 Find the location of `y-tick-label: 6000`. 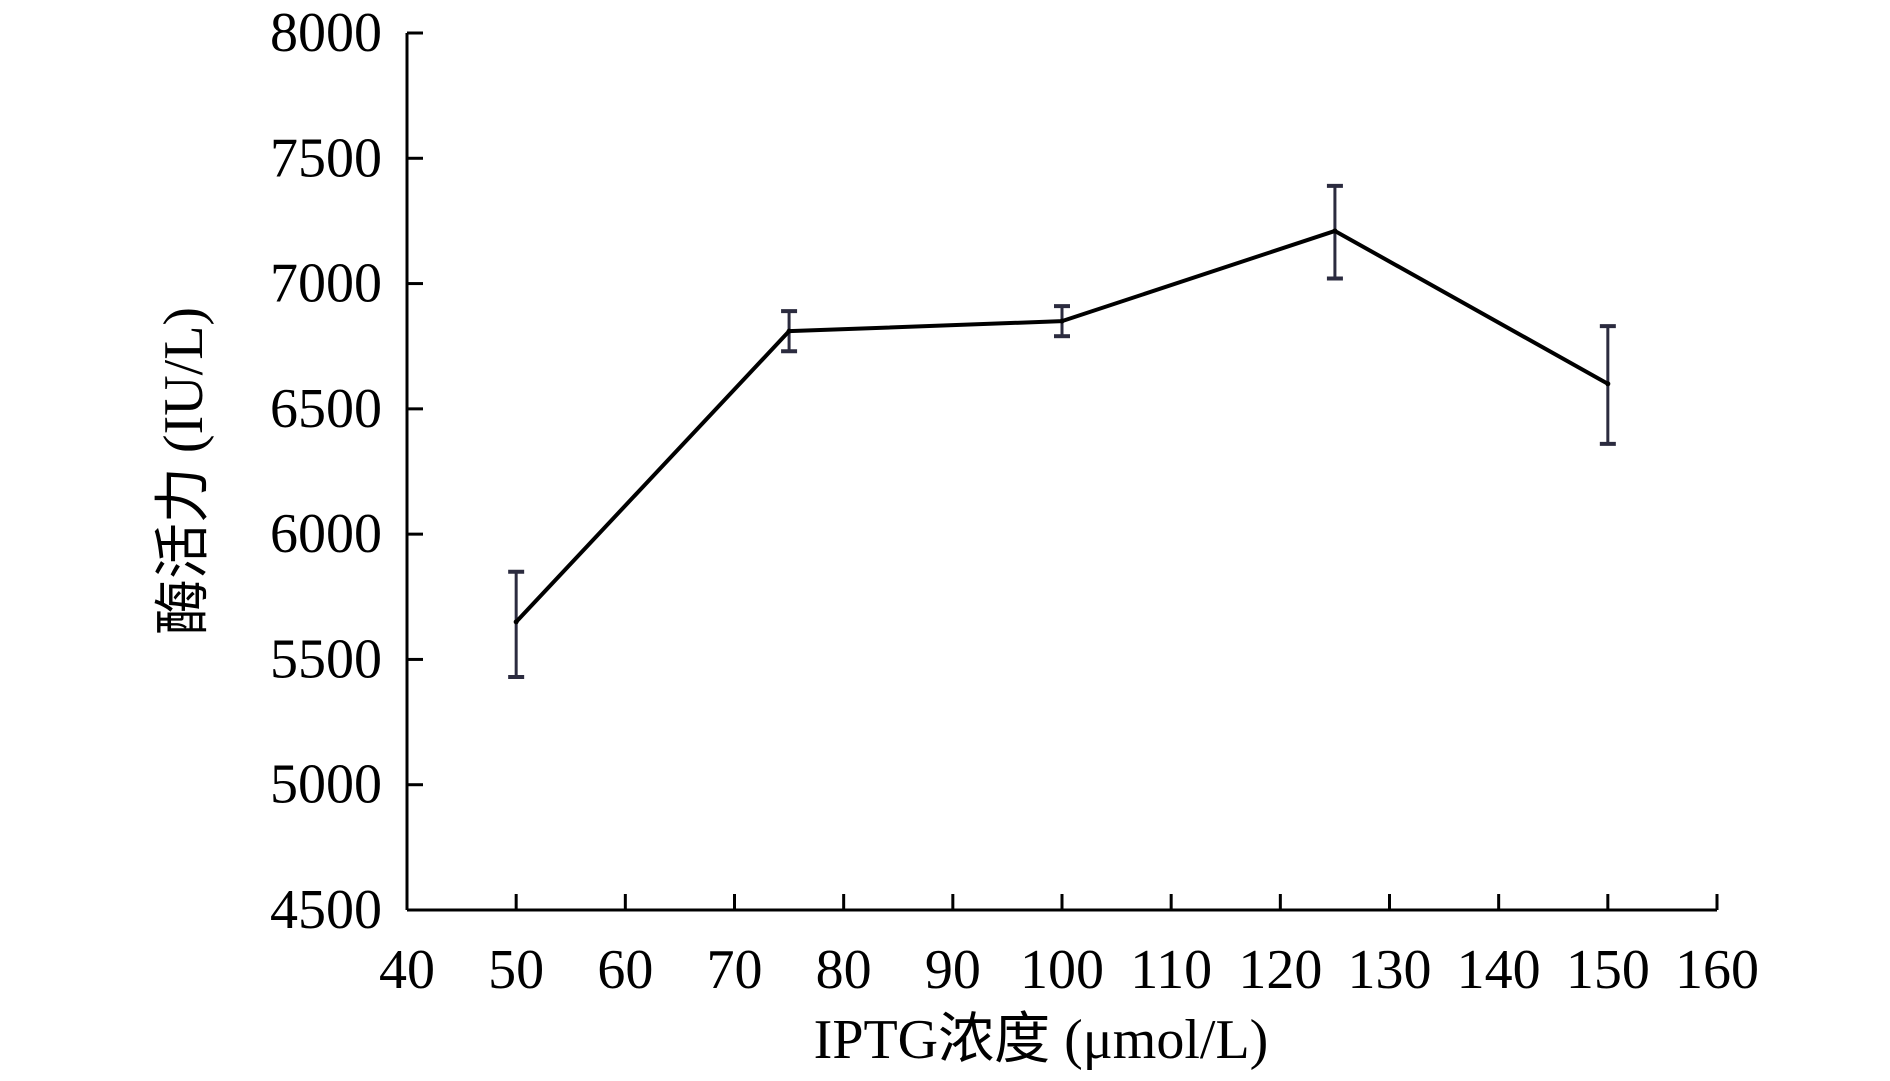

y-tick-label: 6000 is located at coordinates (326, 534).